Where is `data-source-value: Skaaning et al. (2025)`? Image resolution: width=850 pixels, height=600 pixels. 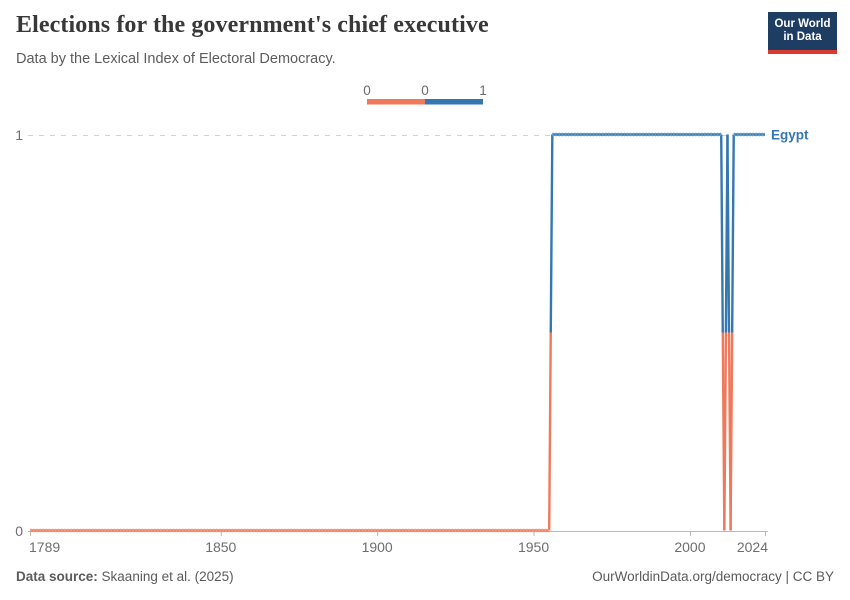
data-source-value: Skaaning et al. (2025) is located at coordinates (167, 576).